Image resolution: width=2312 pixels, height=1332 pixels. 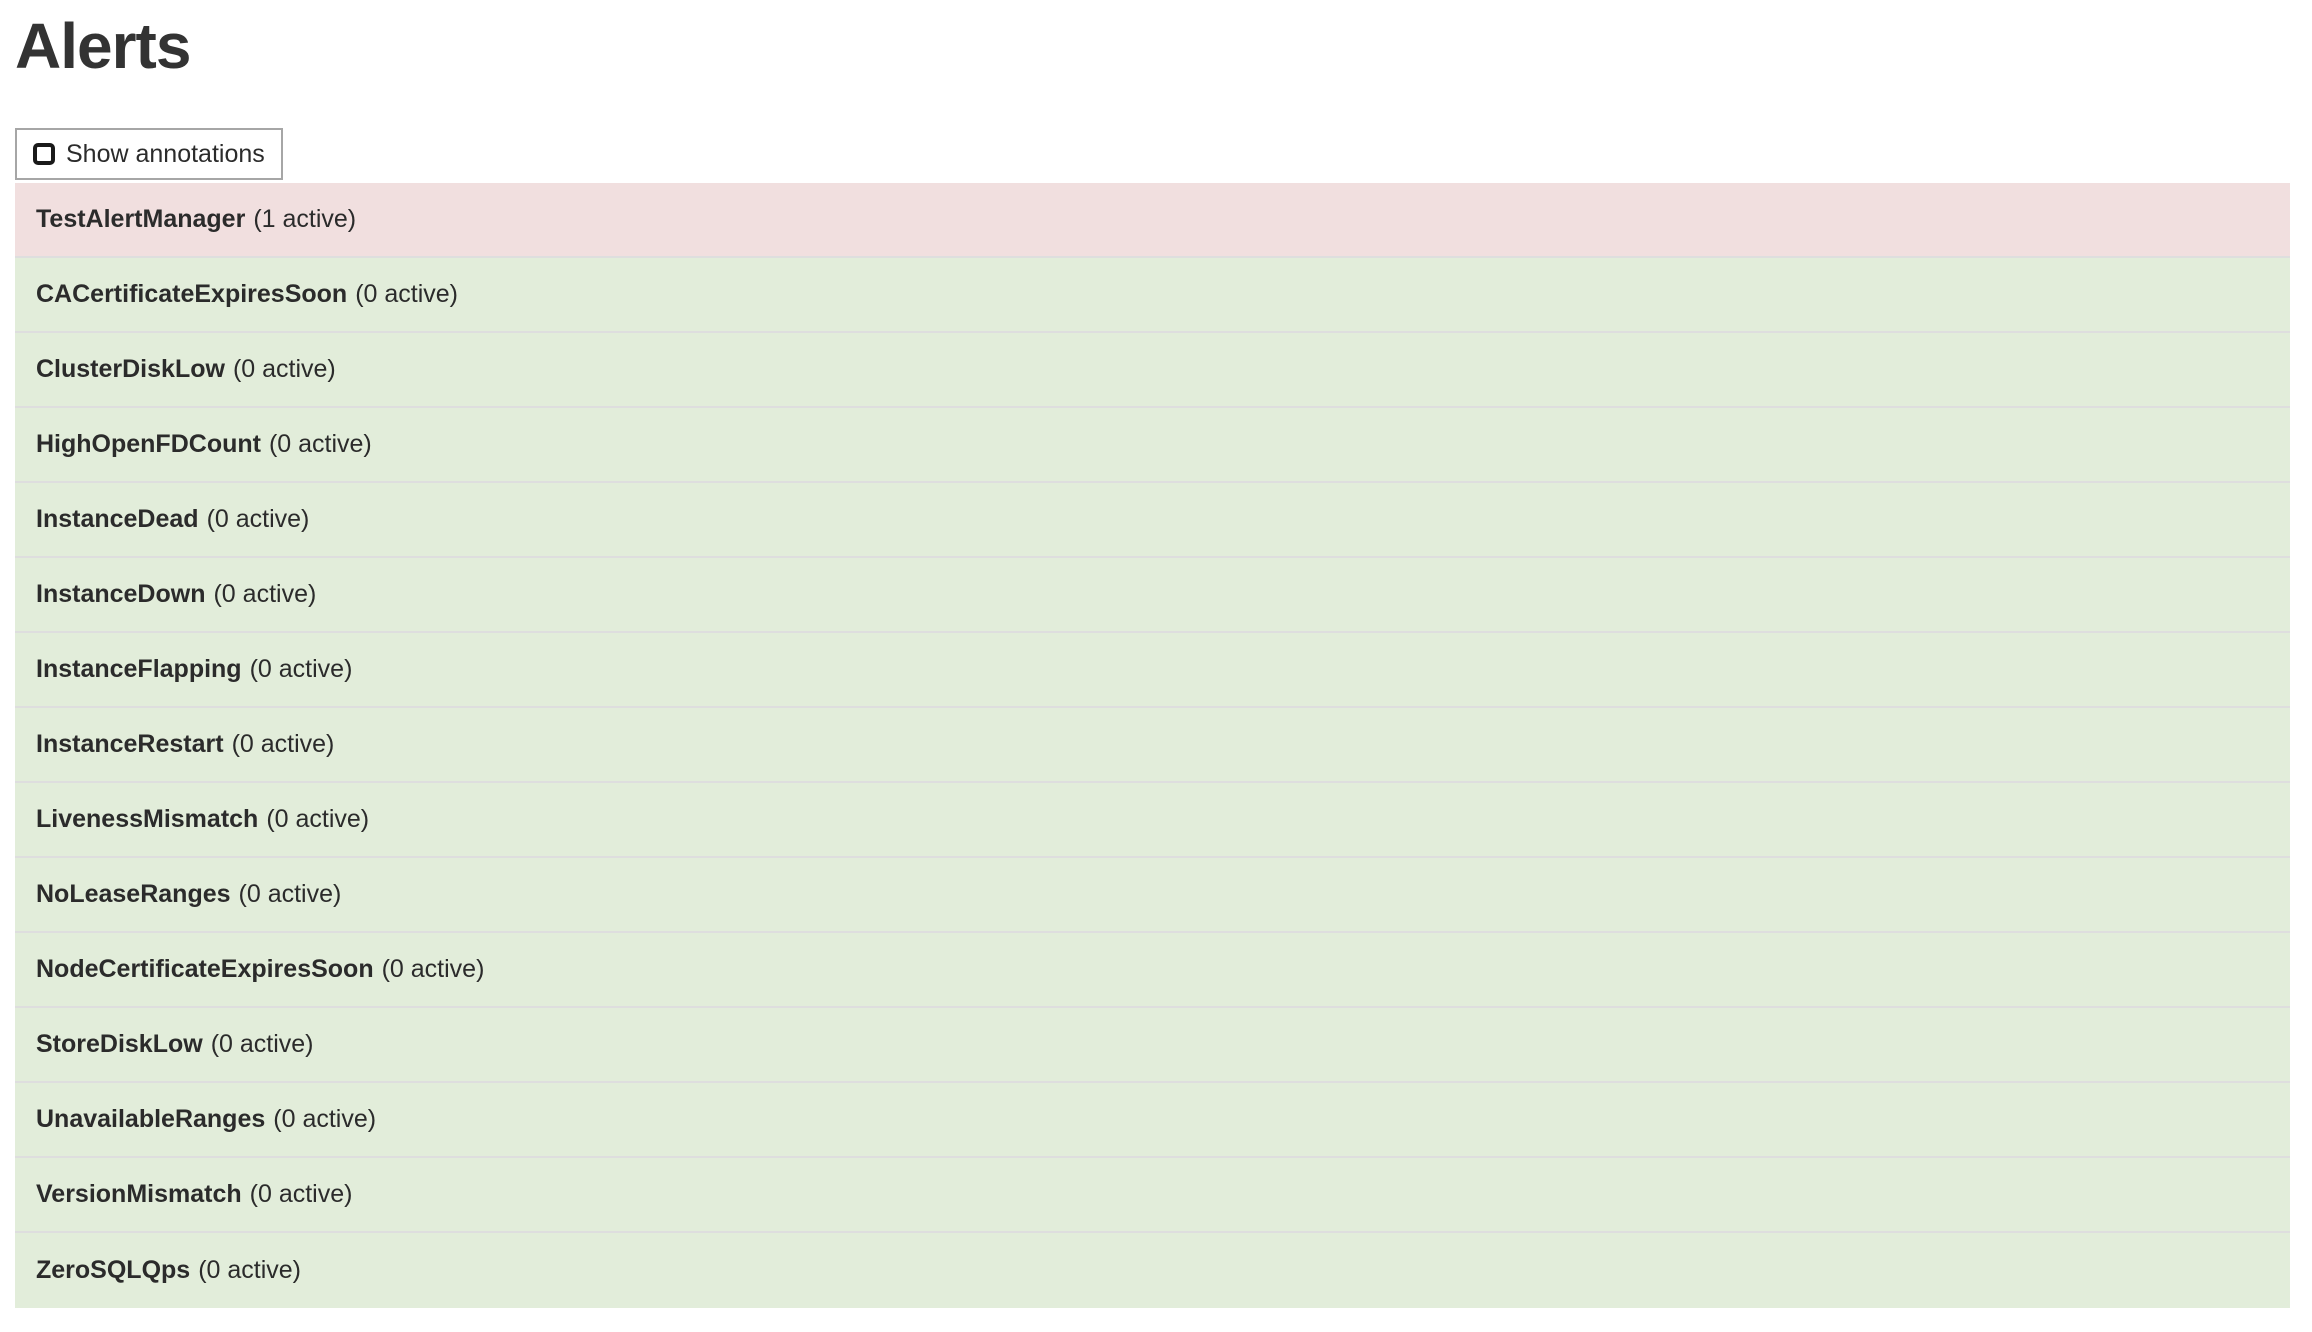 What do you see at coordinates (1152, 1120) in the screenshot?
I see `alert-row: UnavailableRanges (0 active)` at bounding box center [1152, 1120].